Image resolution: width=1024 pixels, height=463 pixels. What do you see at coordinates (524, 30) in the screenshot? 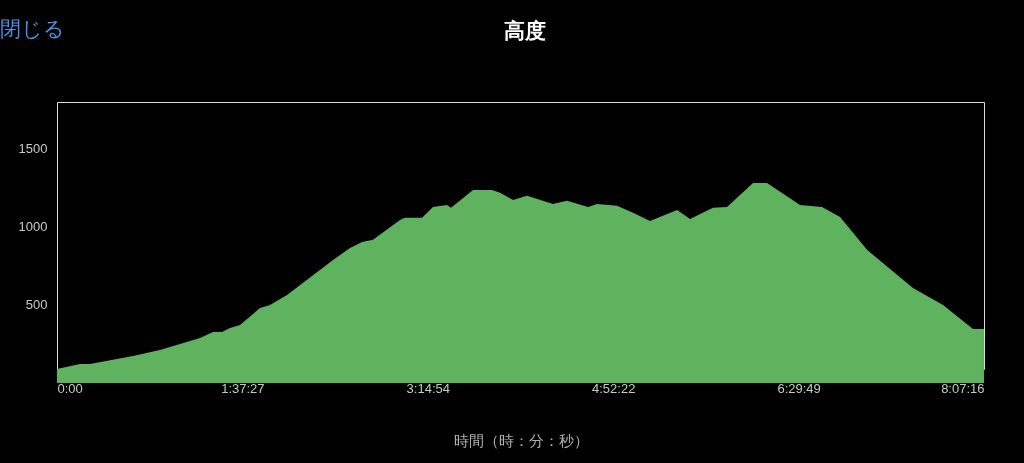
I see `chart-title: 高度` at bounding box center [524, 30].